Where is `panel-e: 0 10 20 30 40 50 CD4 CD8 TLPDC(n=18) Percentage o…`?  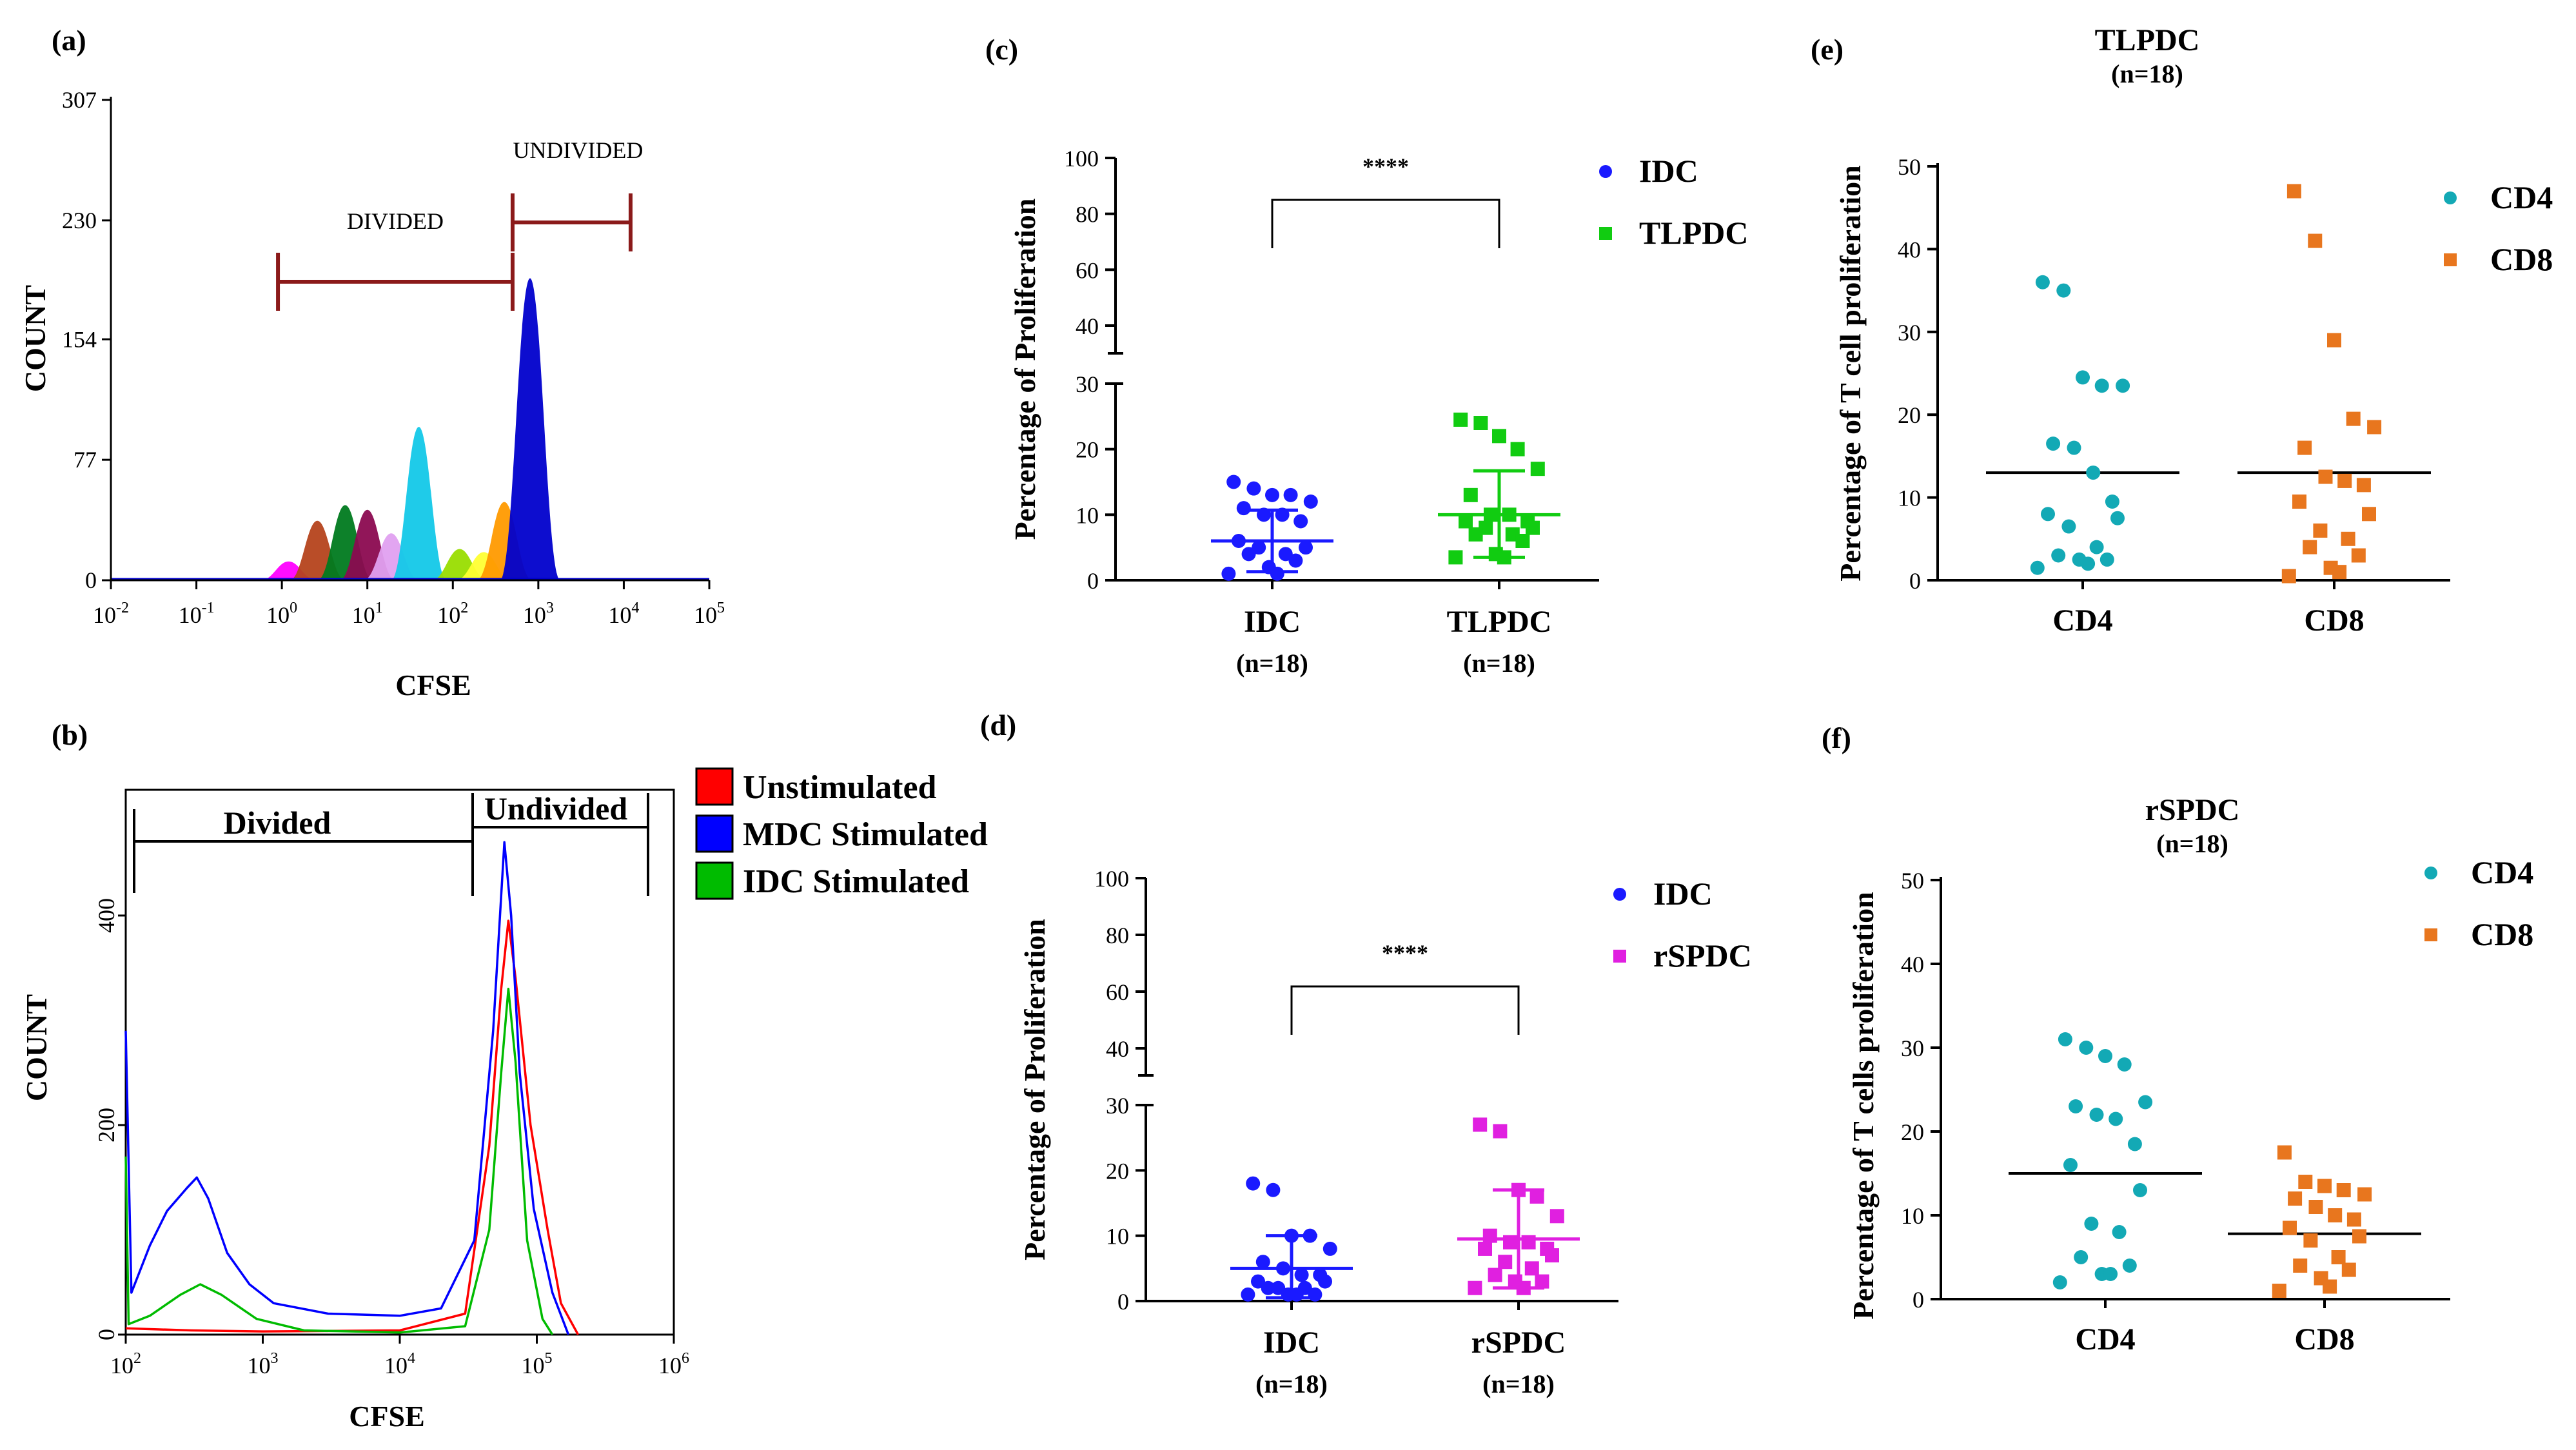
panel-e: 0 10 20 30 40 50 CD4 CD8 TLPDC(n=18) Percentage o… is located at coordinates (2193, 330).